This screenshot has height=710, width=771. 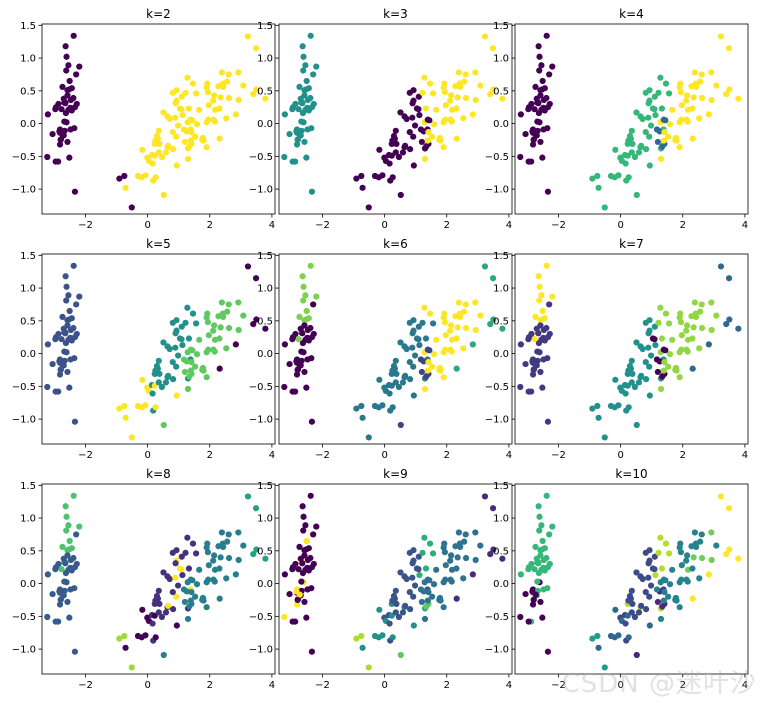 I want to click on panel-k-10: k=10 −2 0 2 4 −1.0 −0.5 0.0 0.5 1.0 1.5, so click(x=617, y=579).